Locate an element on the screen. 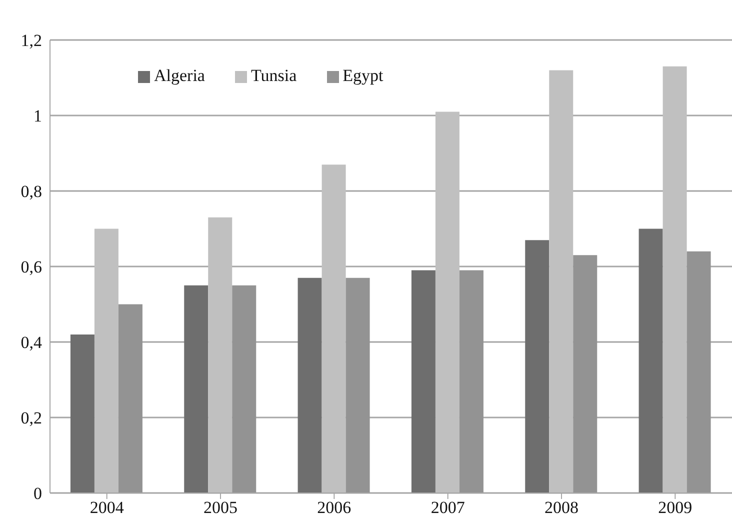 This screenshot has width=732, height=531. x-tick-label: 2004 is located at coordinates (107, 508).